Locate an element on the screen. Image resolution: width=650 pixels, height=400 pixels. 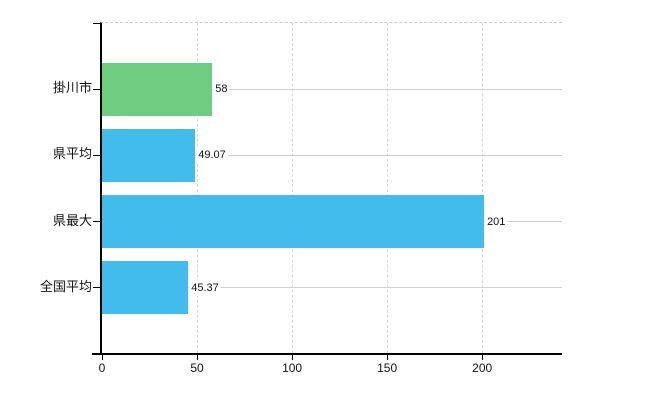
x-tick-label: 200 is located at coordinates (482, 368).